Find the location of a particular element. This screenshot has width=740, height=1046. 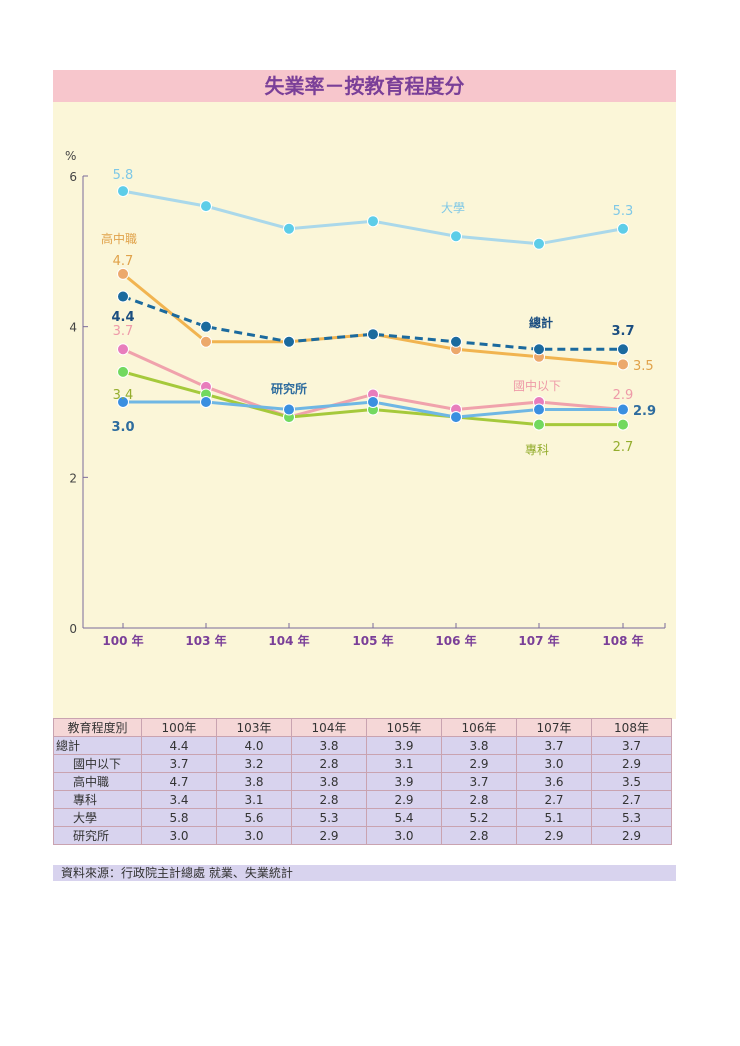

table-row-label: 大學 is located at coordinates (97, 817).